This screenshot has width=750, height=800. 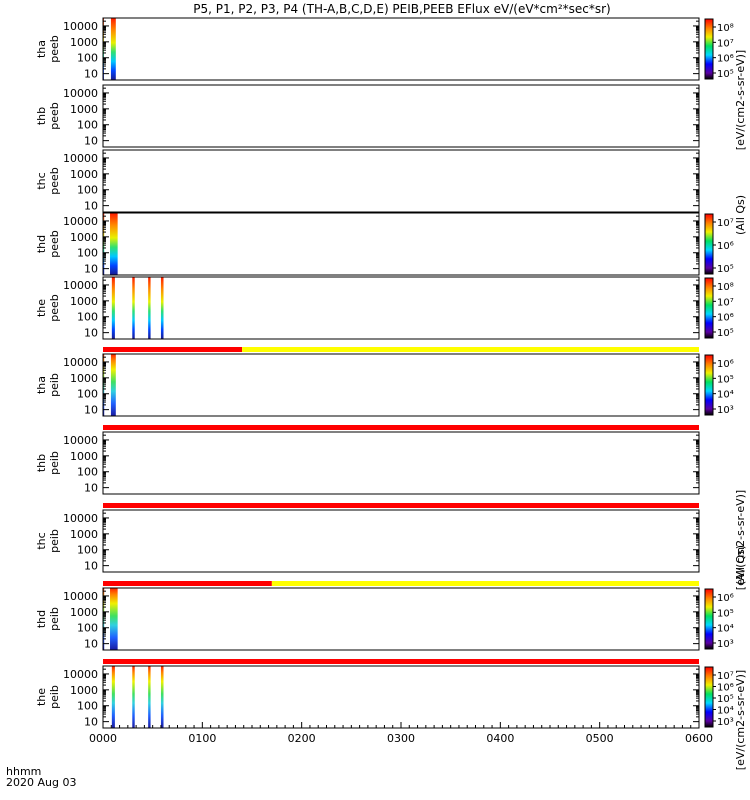 I want to click on panel-thd-peeb: 10000 1000 100 10 thd peeb 10⁷ 10⁶ 10⁵, so click(x=384, y=244).